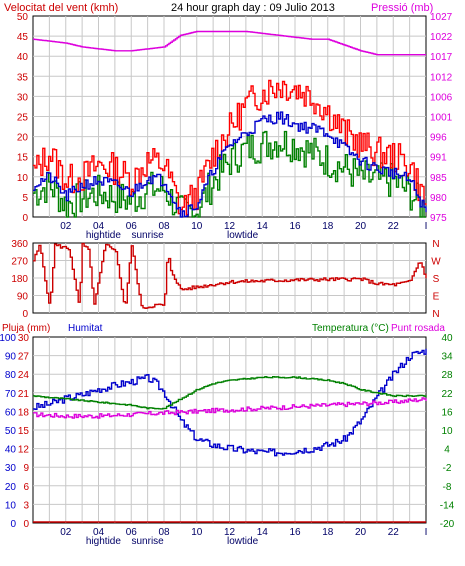  What do you see at coordinates (164, 532) in the screenshot?
I see `hour-tick-label: 08` at bounding box center [164, 532].